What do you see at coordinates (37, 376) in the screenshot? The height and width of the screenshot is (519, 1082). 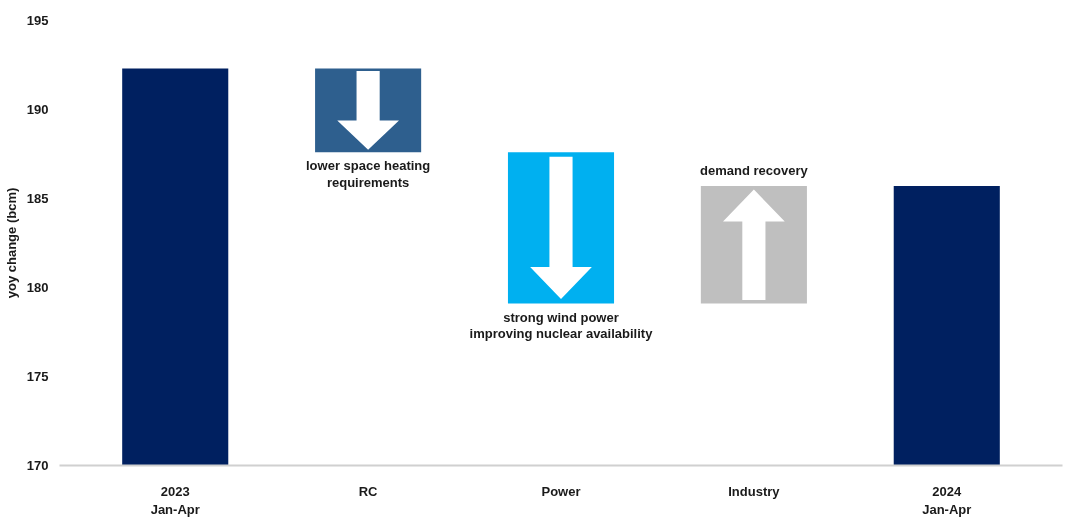 I see `y-tick-label: 175` at bounding box center [37, 376].